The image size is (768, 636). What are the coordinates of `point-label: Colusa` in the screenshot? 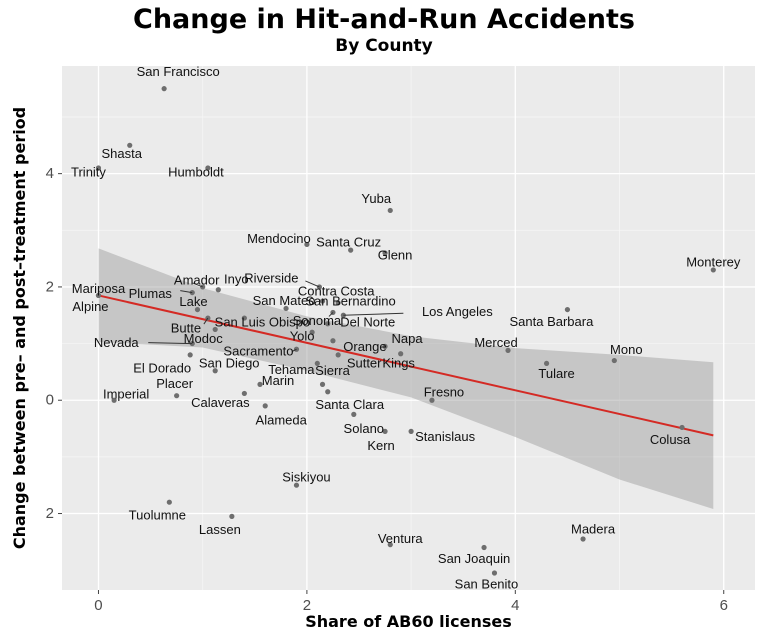 It's located at (670, 439).